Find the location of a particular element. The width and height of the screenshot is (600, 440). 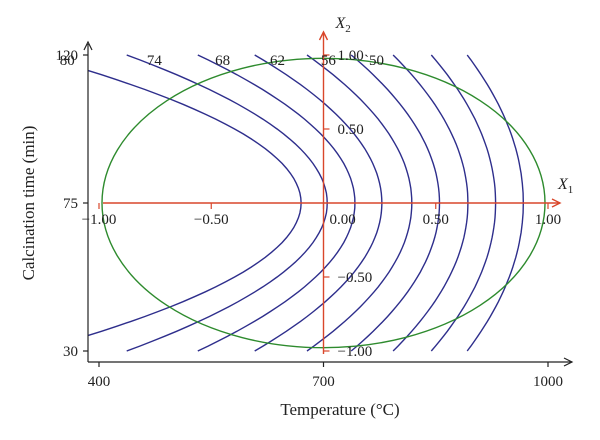

x1-tick-label: 0.00 is located at coordinates (343, 220).